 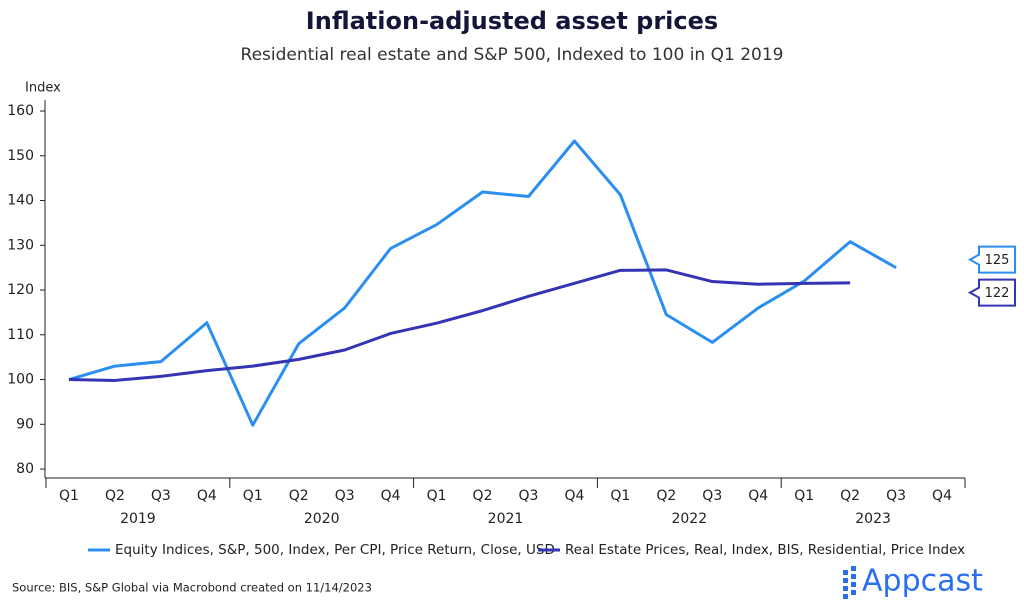 I want to click on y-tick-label: 130, so click(x=20, y=245).